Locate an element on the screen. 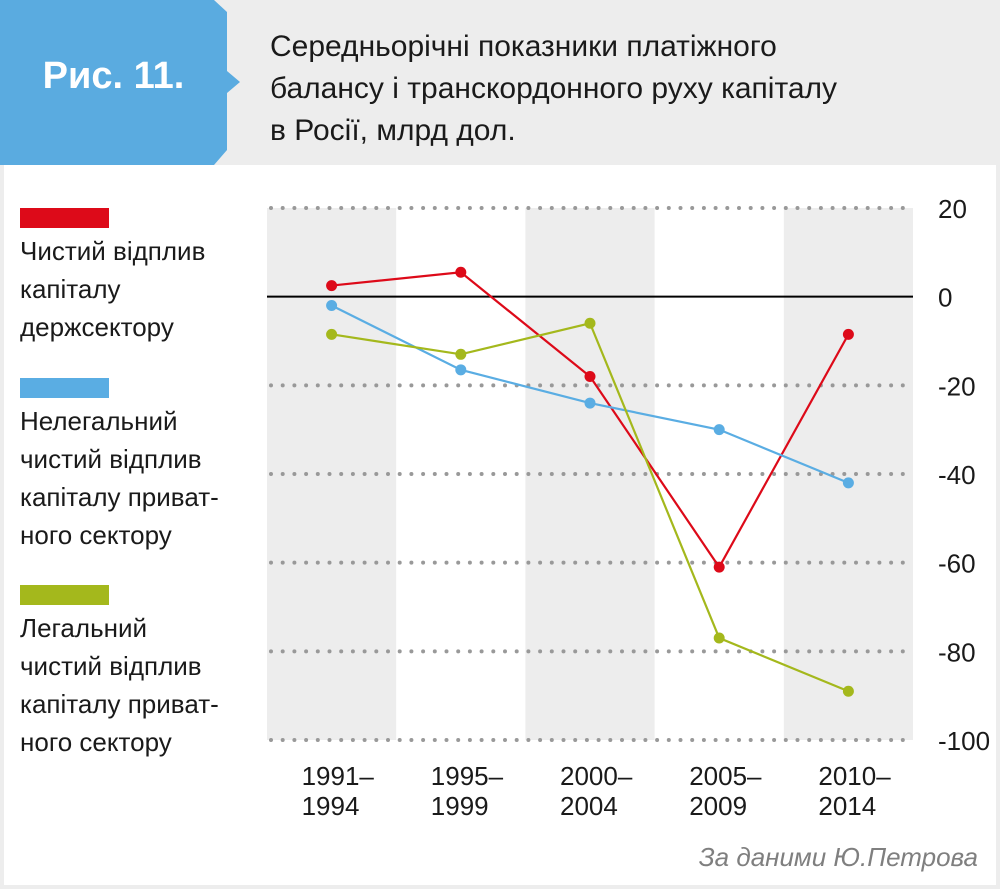  legend-swatch-red is located at coordinates (64, 218).